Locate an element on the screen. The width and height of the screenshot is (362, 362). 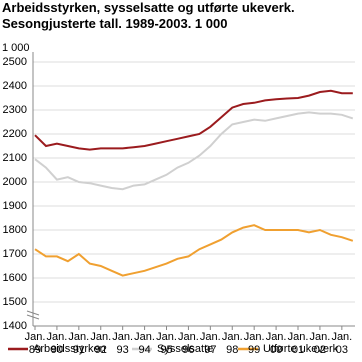
series-line is located at coordinates (194, 250).